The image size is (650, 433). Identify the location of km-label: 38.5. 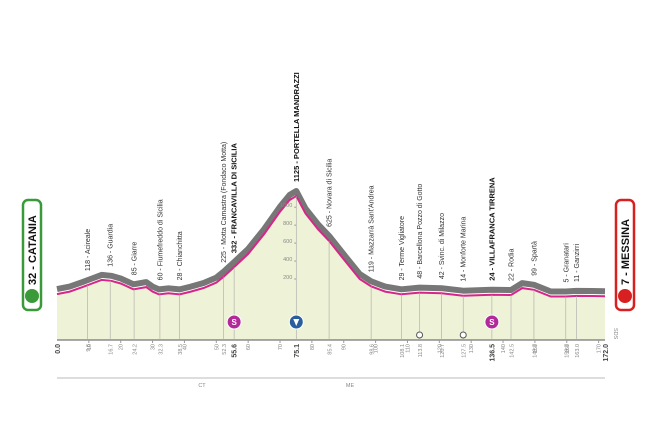
(181, 349).